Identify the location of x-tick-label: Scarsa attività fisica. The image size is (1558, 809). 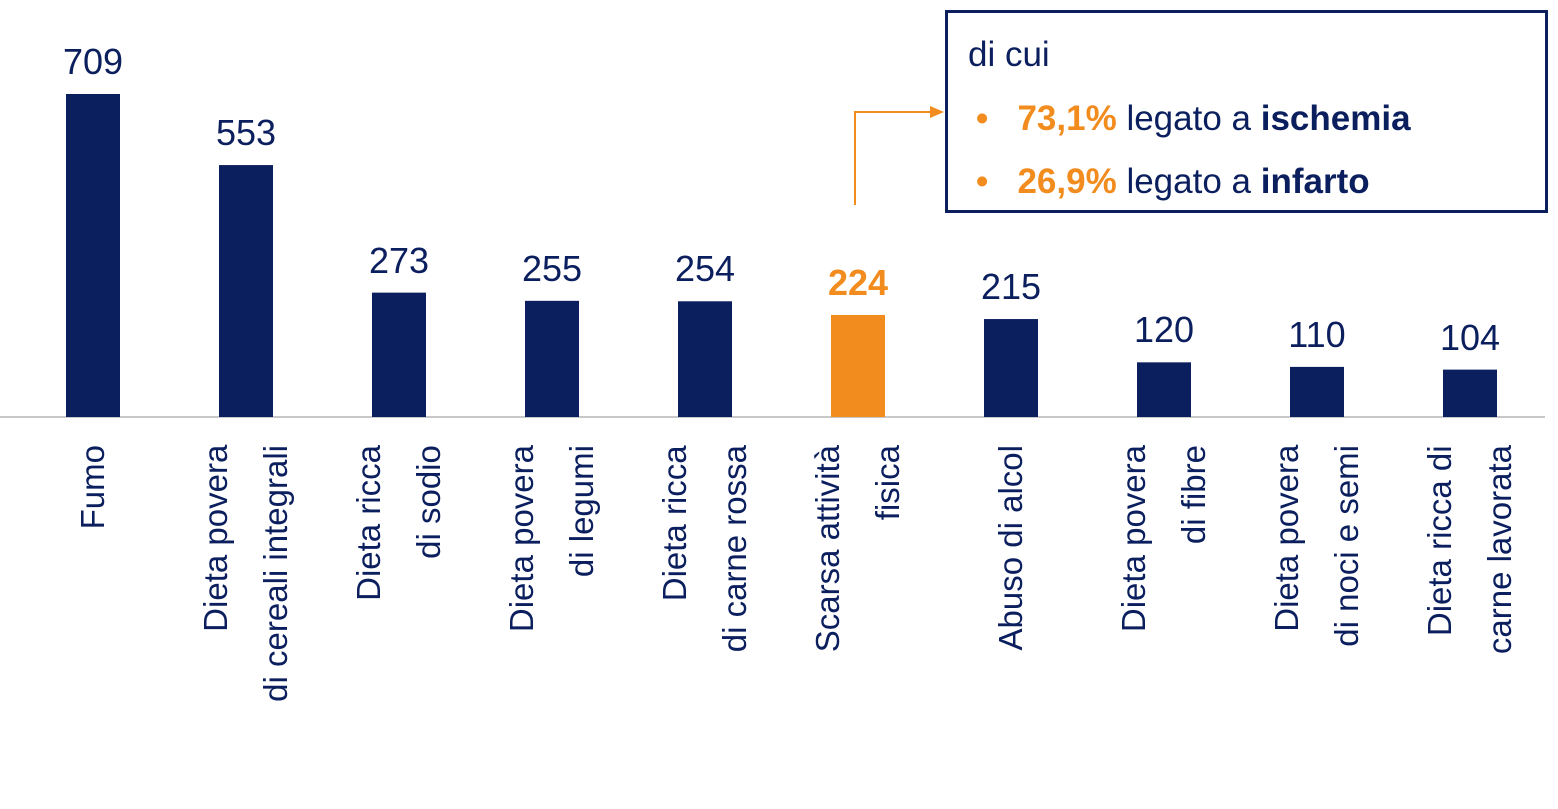
(857, 549).